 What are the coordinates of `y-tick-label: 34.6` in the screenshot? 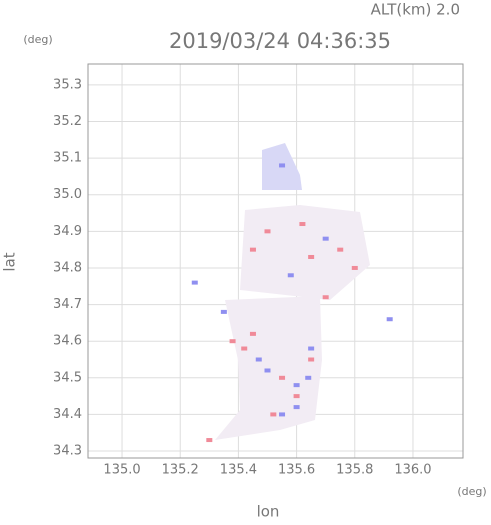 It's located at (67, 341).